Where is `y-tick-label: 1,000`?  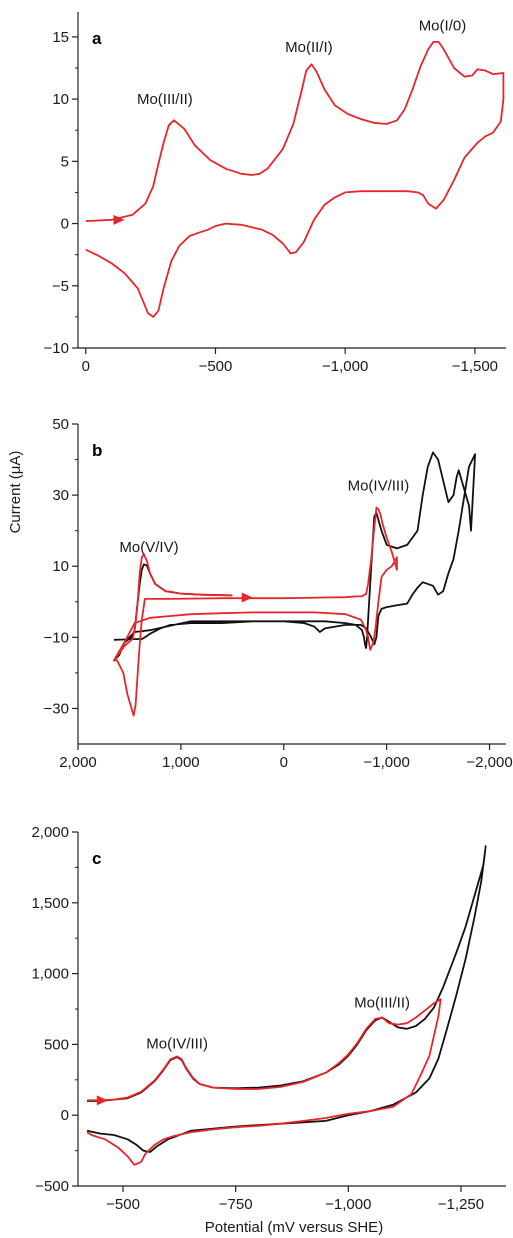
y-tick-label: 1,000 is located at coordinates (50, 974).